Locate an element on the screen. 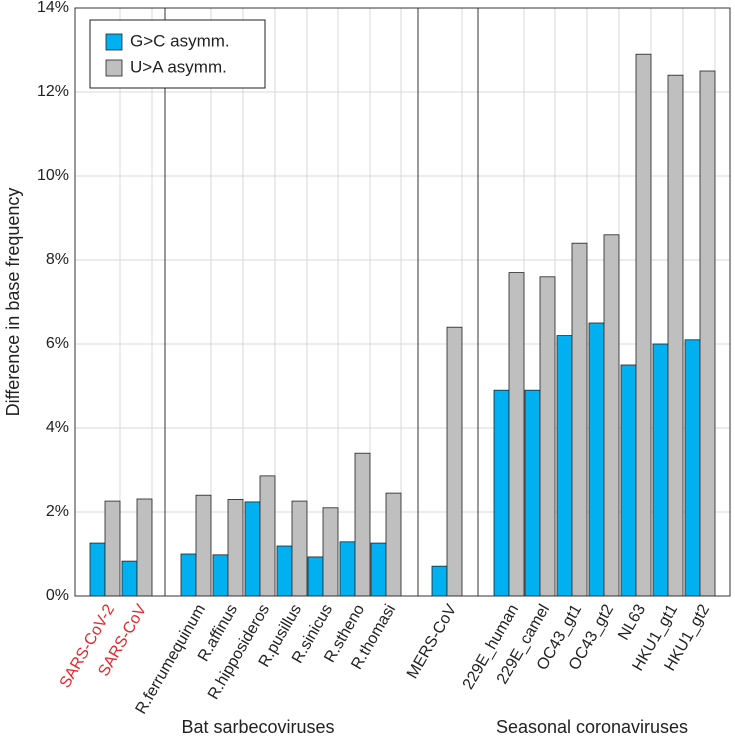 The width and height of the screenshot is (735, 737). y-tick-label: 8% is located at coordinates (57, 259).